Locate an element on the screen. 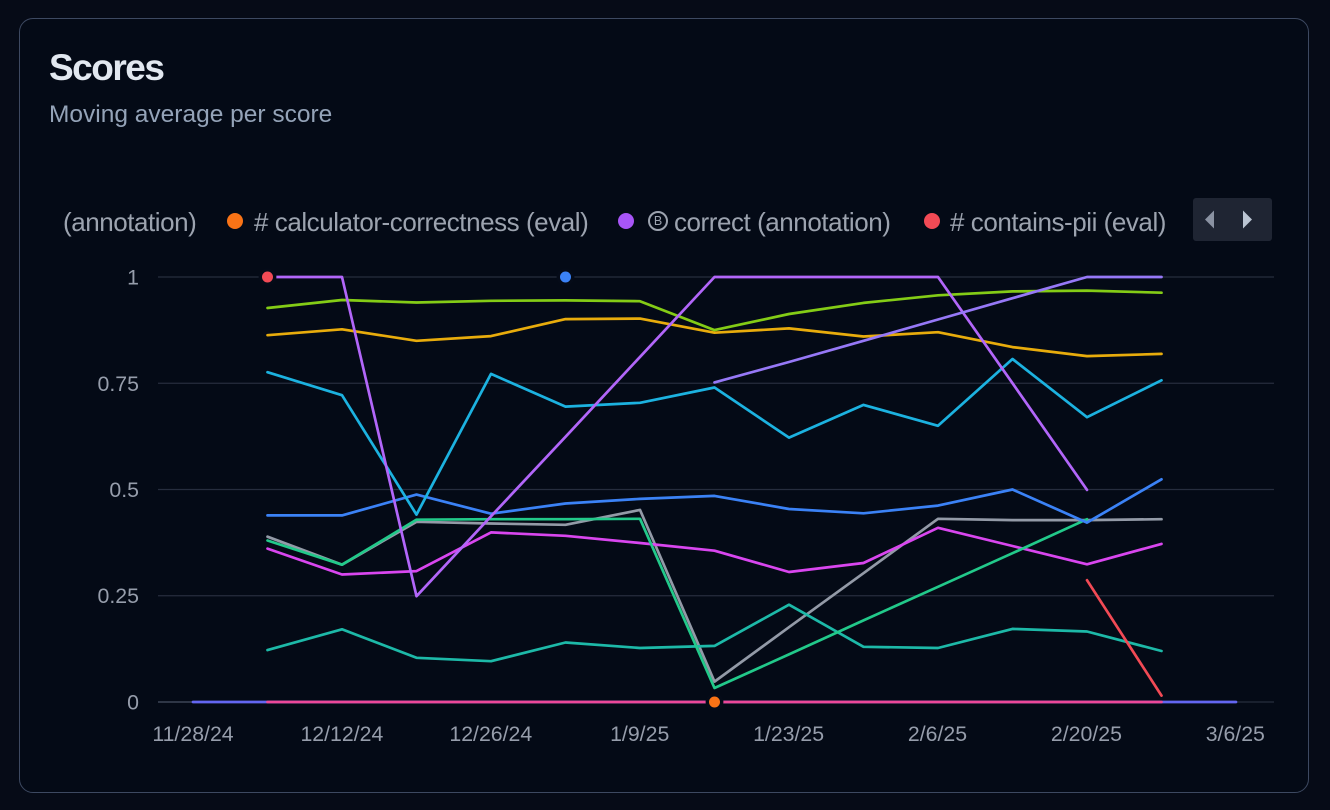  svg-text: 11/28/24 is located at coordinates (192, 734).